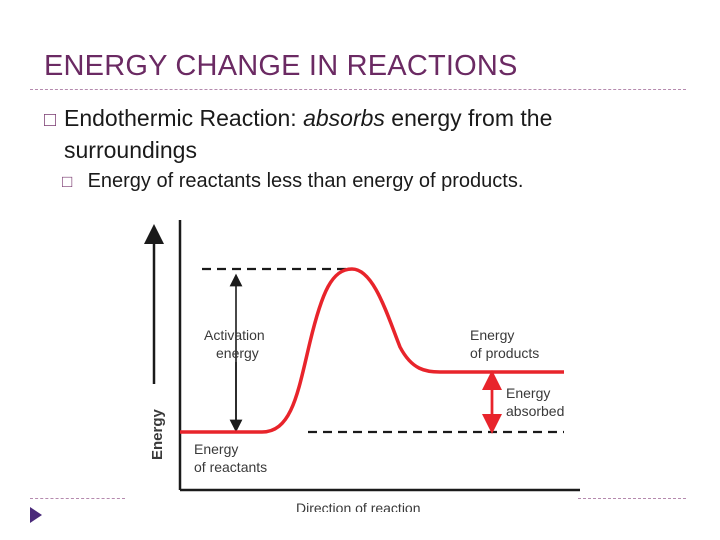  Describe the element at coordinates (129, 118) in the screenshot. I see `term-endothermic: Endothermic` at that location.